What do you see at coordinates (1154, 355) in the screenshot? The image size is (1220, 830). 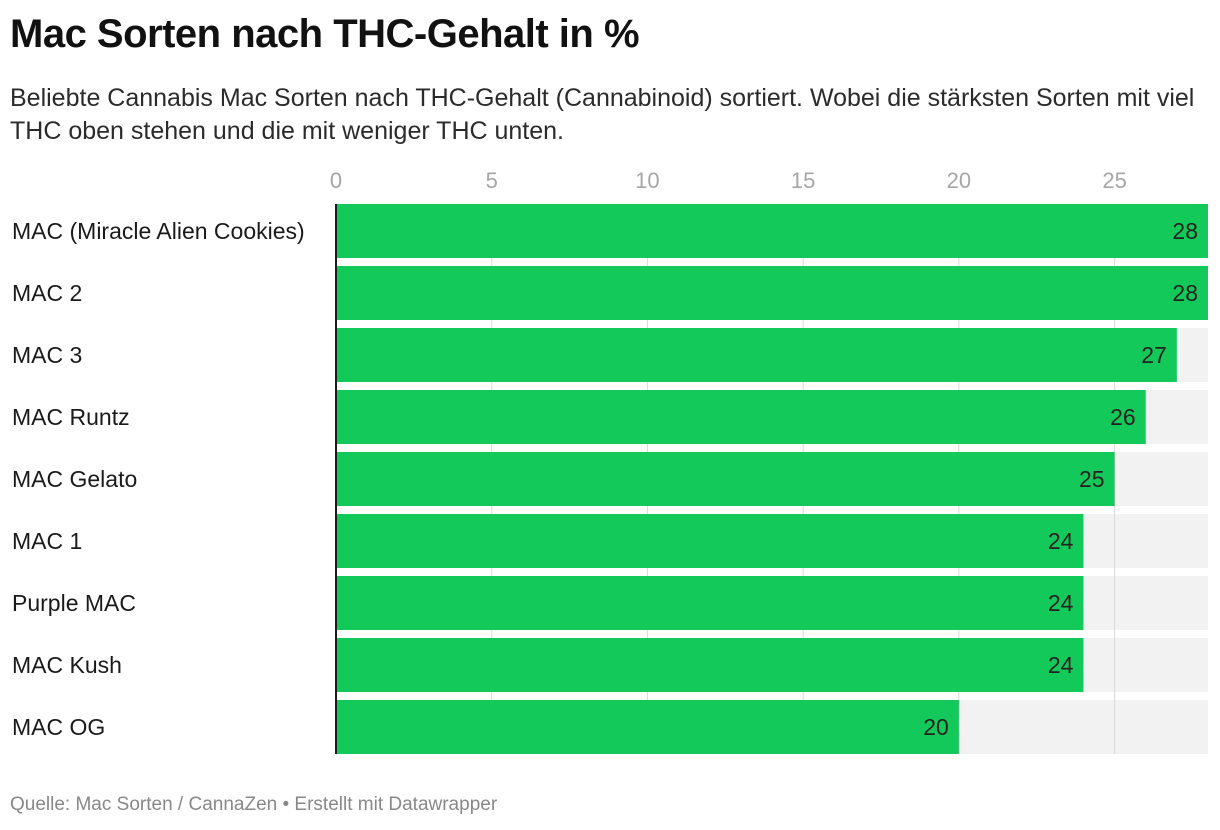 I see `value-label: 27` at bounding box center [1154, 355].